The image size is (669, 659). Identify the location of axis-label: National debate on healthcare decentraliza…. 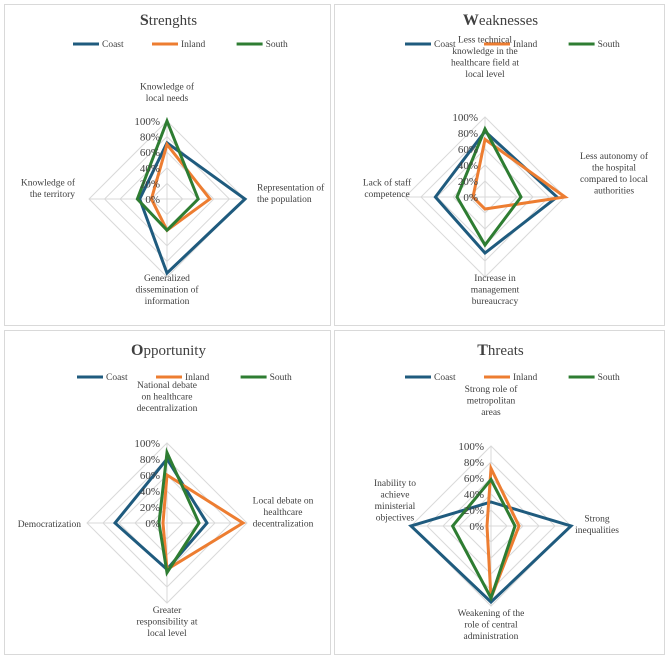
(167, 397).